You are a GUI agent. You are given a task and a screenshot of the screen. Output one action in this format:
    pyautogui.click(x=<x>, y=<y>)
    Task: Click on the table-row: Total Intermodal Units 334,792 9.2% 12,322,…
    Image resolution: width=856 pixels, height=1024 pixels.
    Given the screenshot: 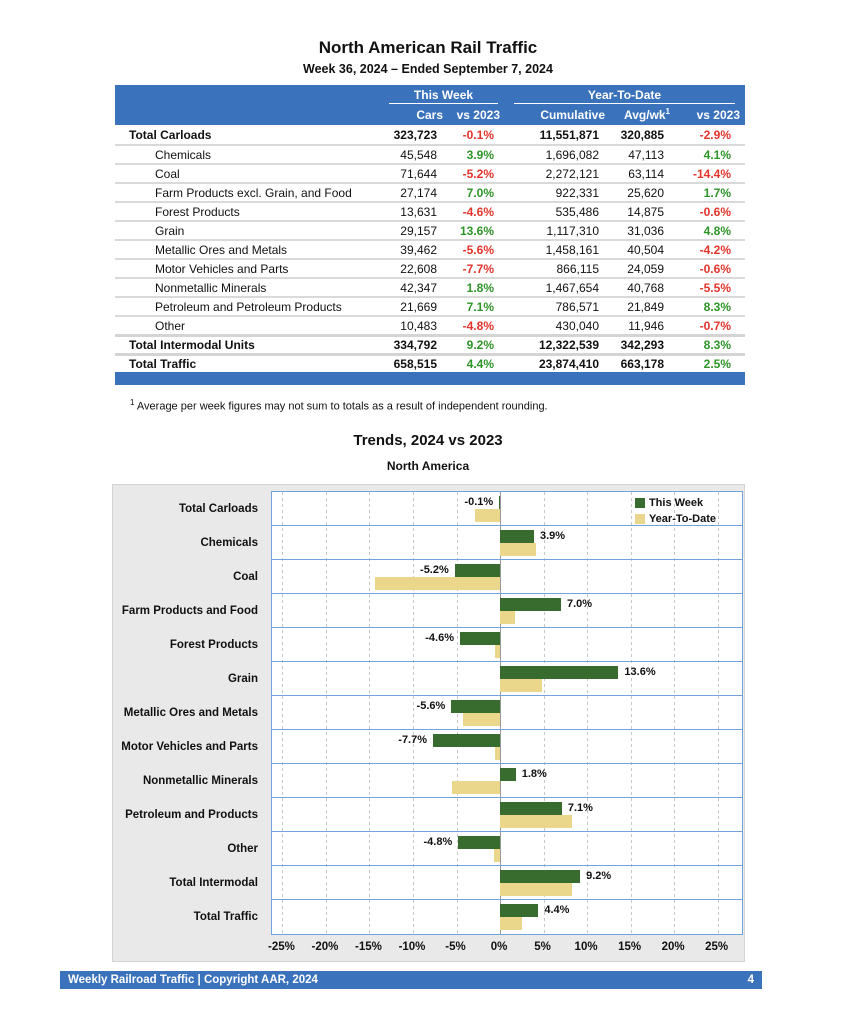 What is the action you would take?
    pyautogui.click(x=430, y=343)
    